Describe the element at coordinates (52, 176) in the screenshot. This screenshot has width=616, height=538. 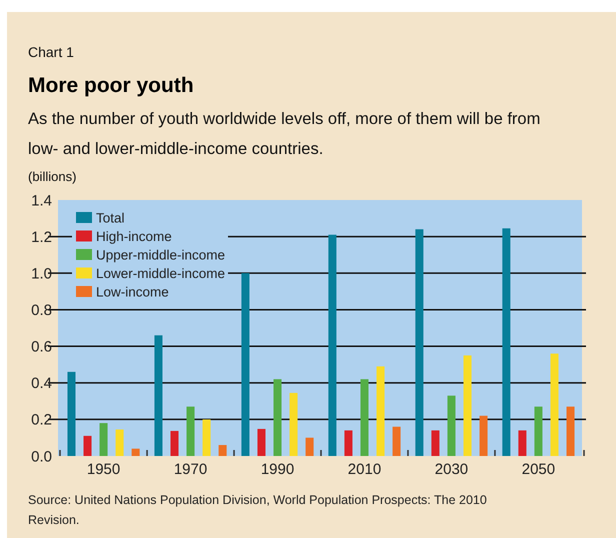
I see `y-axis-title: (billions)` at that location.